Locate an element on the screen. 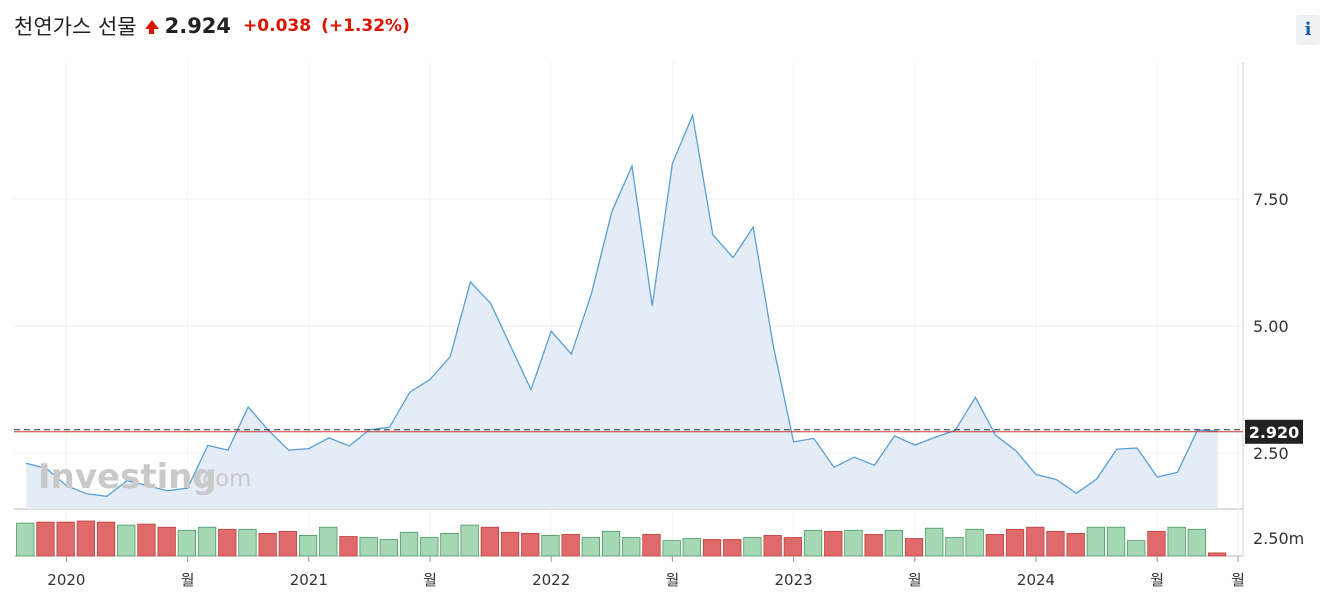 The width and height of the screenshot is (1321, 616). y-tick-label: 5.00 is located at coordinates (1271, 326).